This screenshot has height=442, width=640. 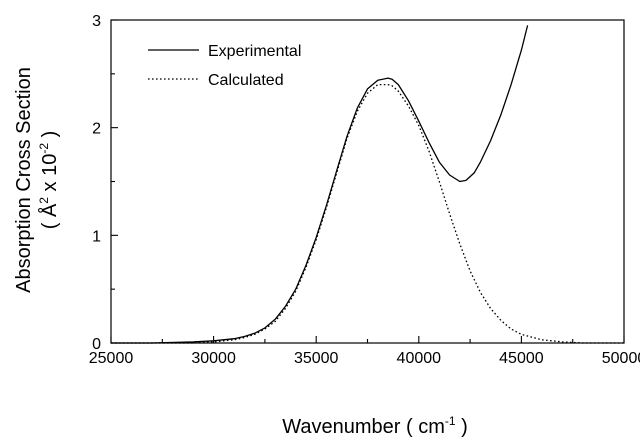 What do you see at coordinates (105, 183) in the screenshot?
I see `y-axis-ticks: 0 1 2 3` at bounding box center [105, 183].